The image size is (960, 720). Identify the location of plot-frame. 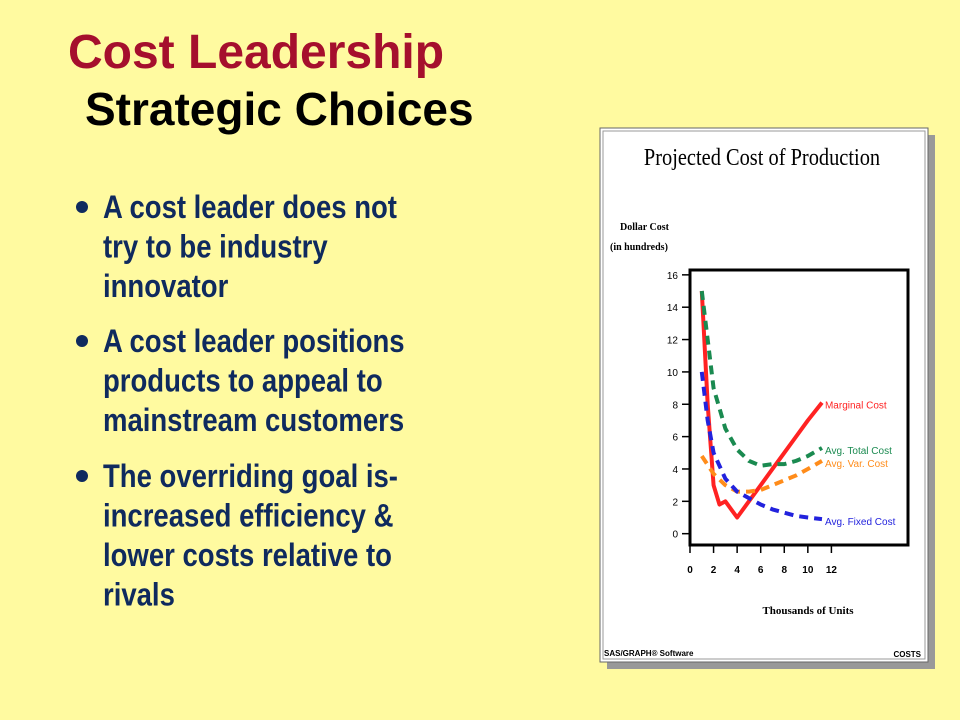
(799, 407).